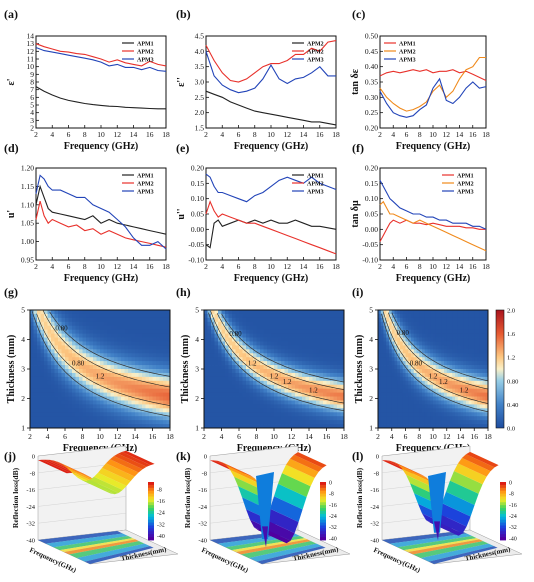 This screenshot has height=582, width=534. I want to click on x-tick-label: 6, so click(407, 134).